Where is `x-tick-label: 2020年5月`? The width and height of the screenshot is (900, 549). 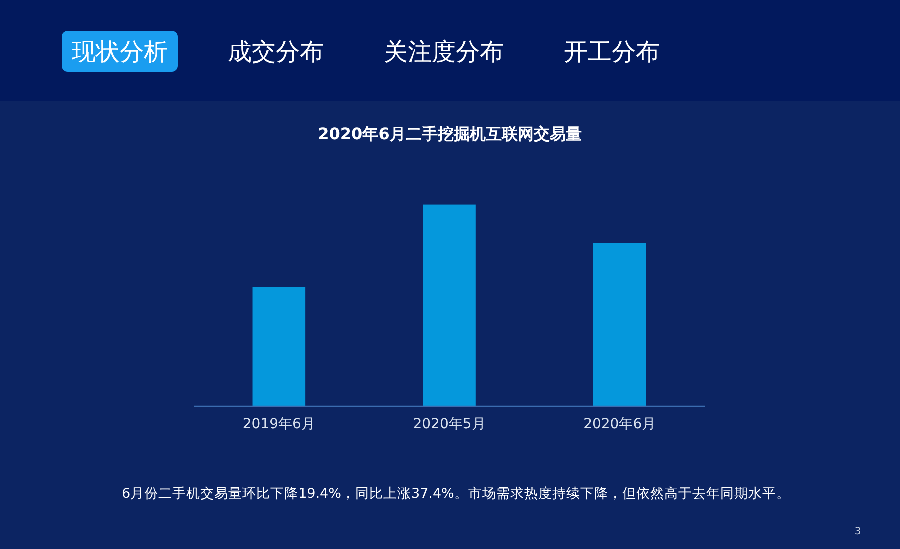
x-tick-label: 2020年5月 is located at coordinates (449, 424).